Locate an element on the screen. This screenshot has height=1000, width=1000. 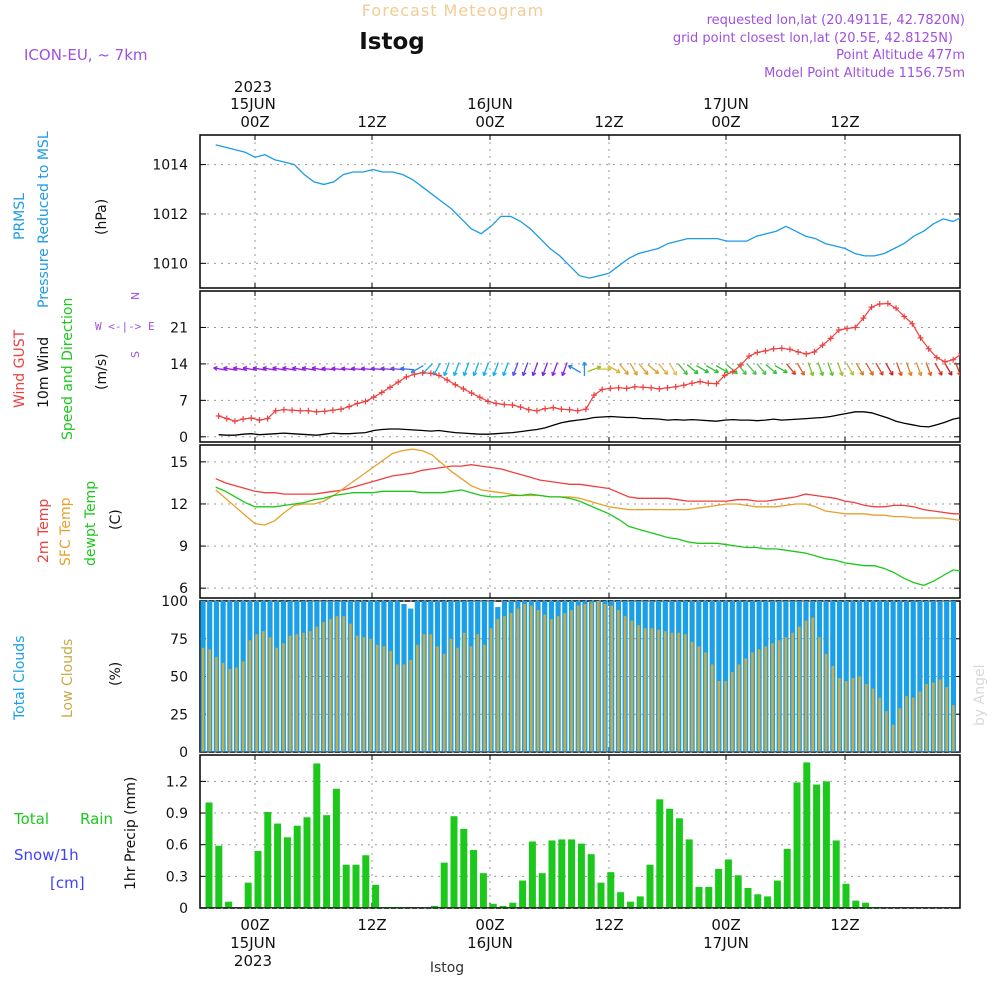
label-snow: Snow/1h is located at coordinates (46, 855).